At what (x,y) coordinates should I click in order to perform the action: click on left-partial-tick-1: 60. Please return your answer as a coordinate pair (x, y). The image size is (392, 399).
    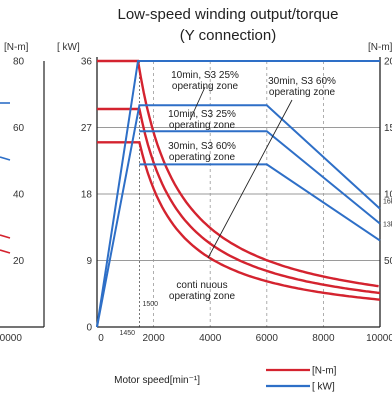
    Looking at the image, I should click on (19, 128).